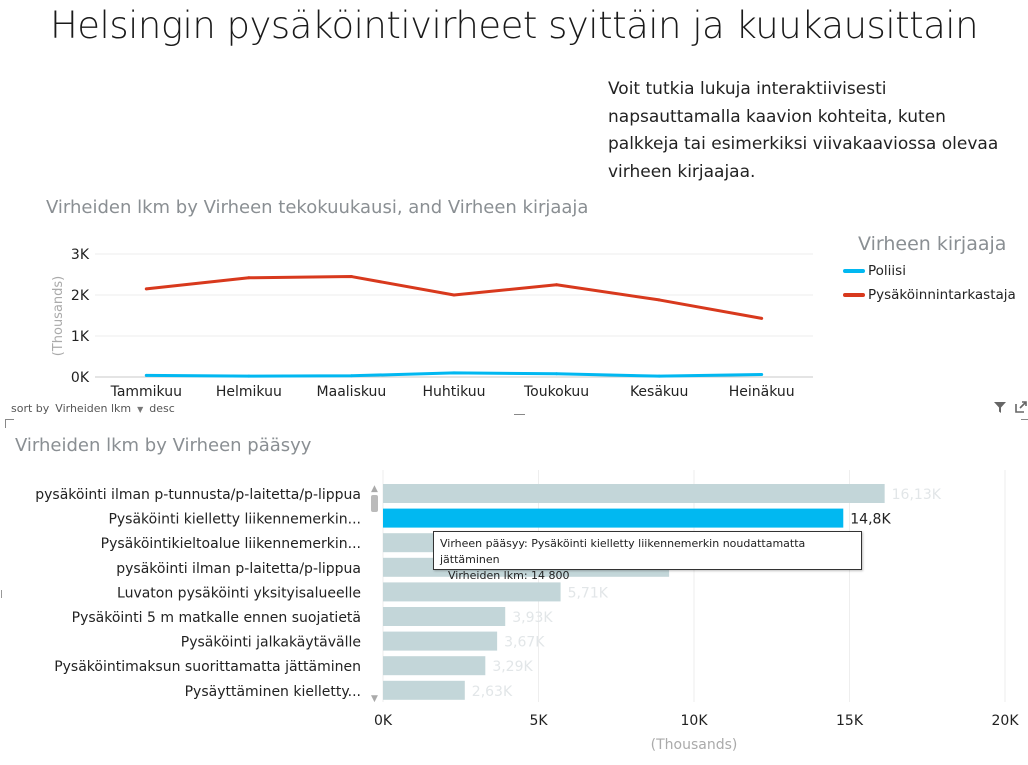 The height and width of the screenshot is (765, 1028). Describe the element at coordinates (80, 296) in the screenshot. I see `y-tick-label: 2K` at that location.